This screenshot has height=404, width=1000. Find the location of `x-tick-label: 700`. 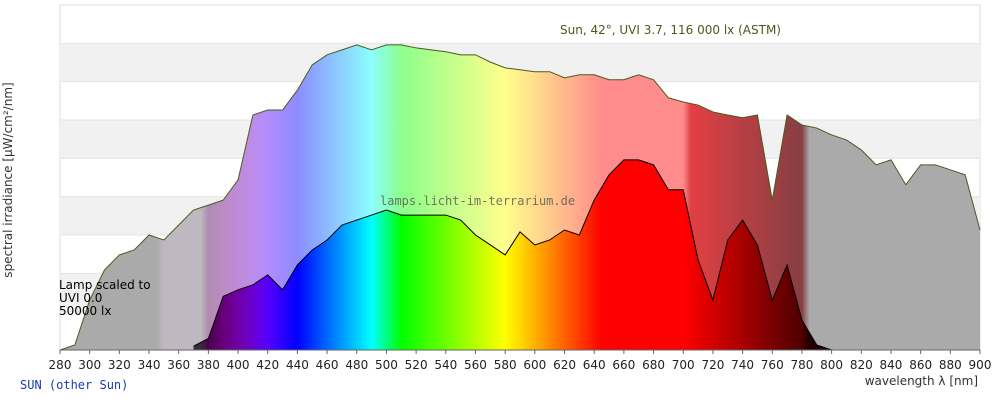

x-tick-label: 700 is located at coordinates (683, 365).